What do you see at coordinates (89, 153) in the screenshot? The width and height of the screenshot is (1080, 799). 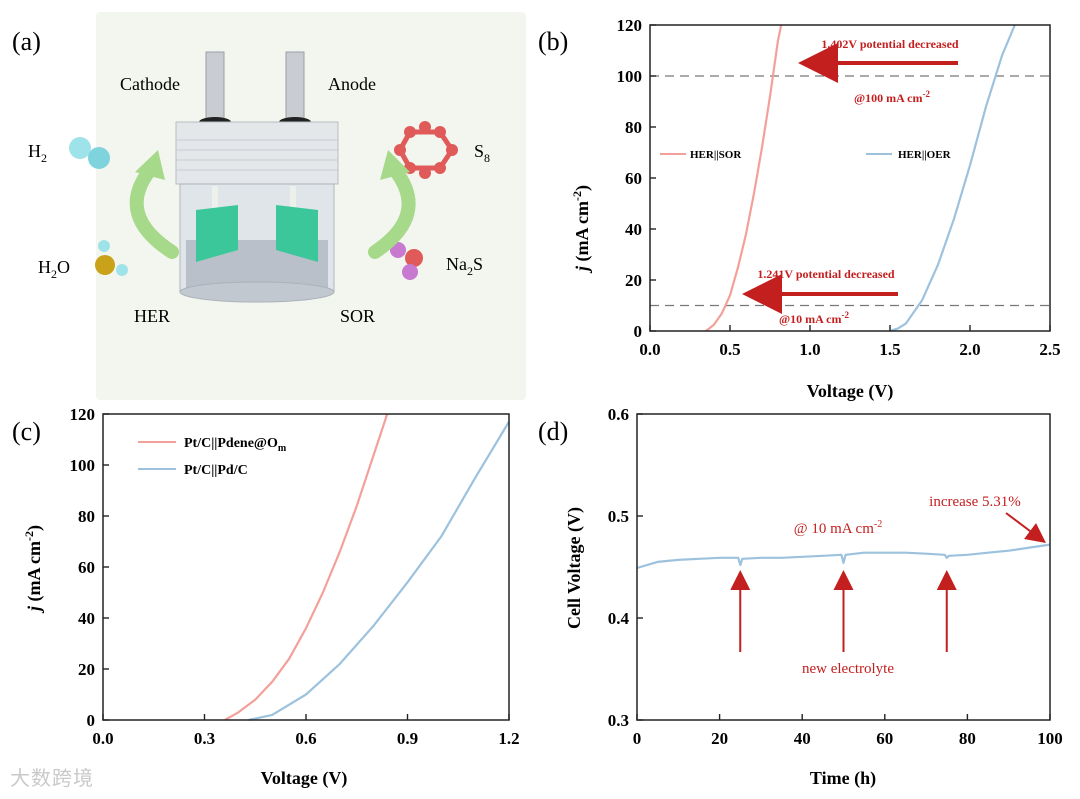 I see `h2-molecule-icon` at bounding box center [89, 153].